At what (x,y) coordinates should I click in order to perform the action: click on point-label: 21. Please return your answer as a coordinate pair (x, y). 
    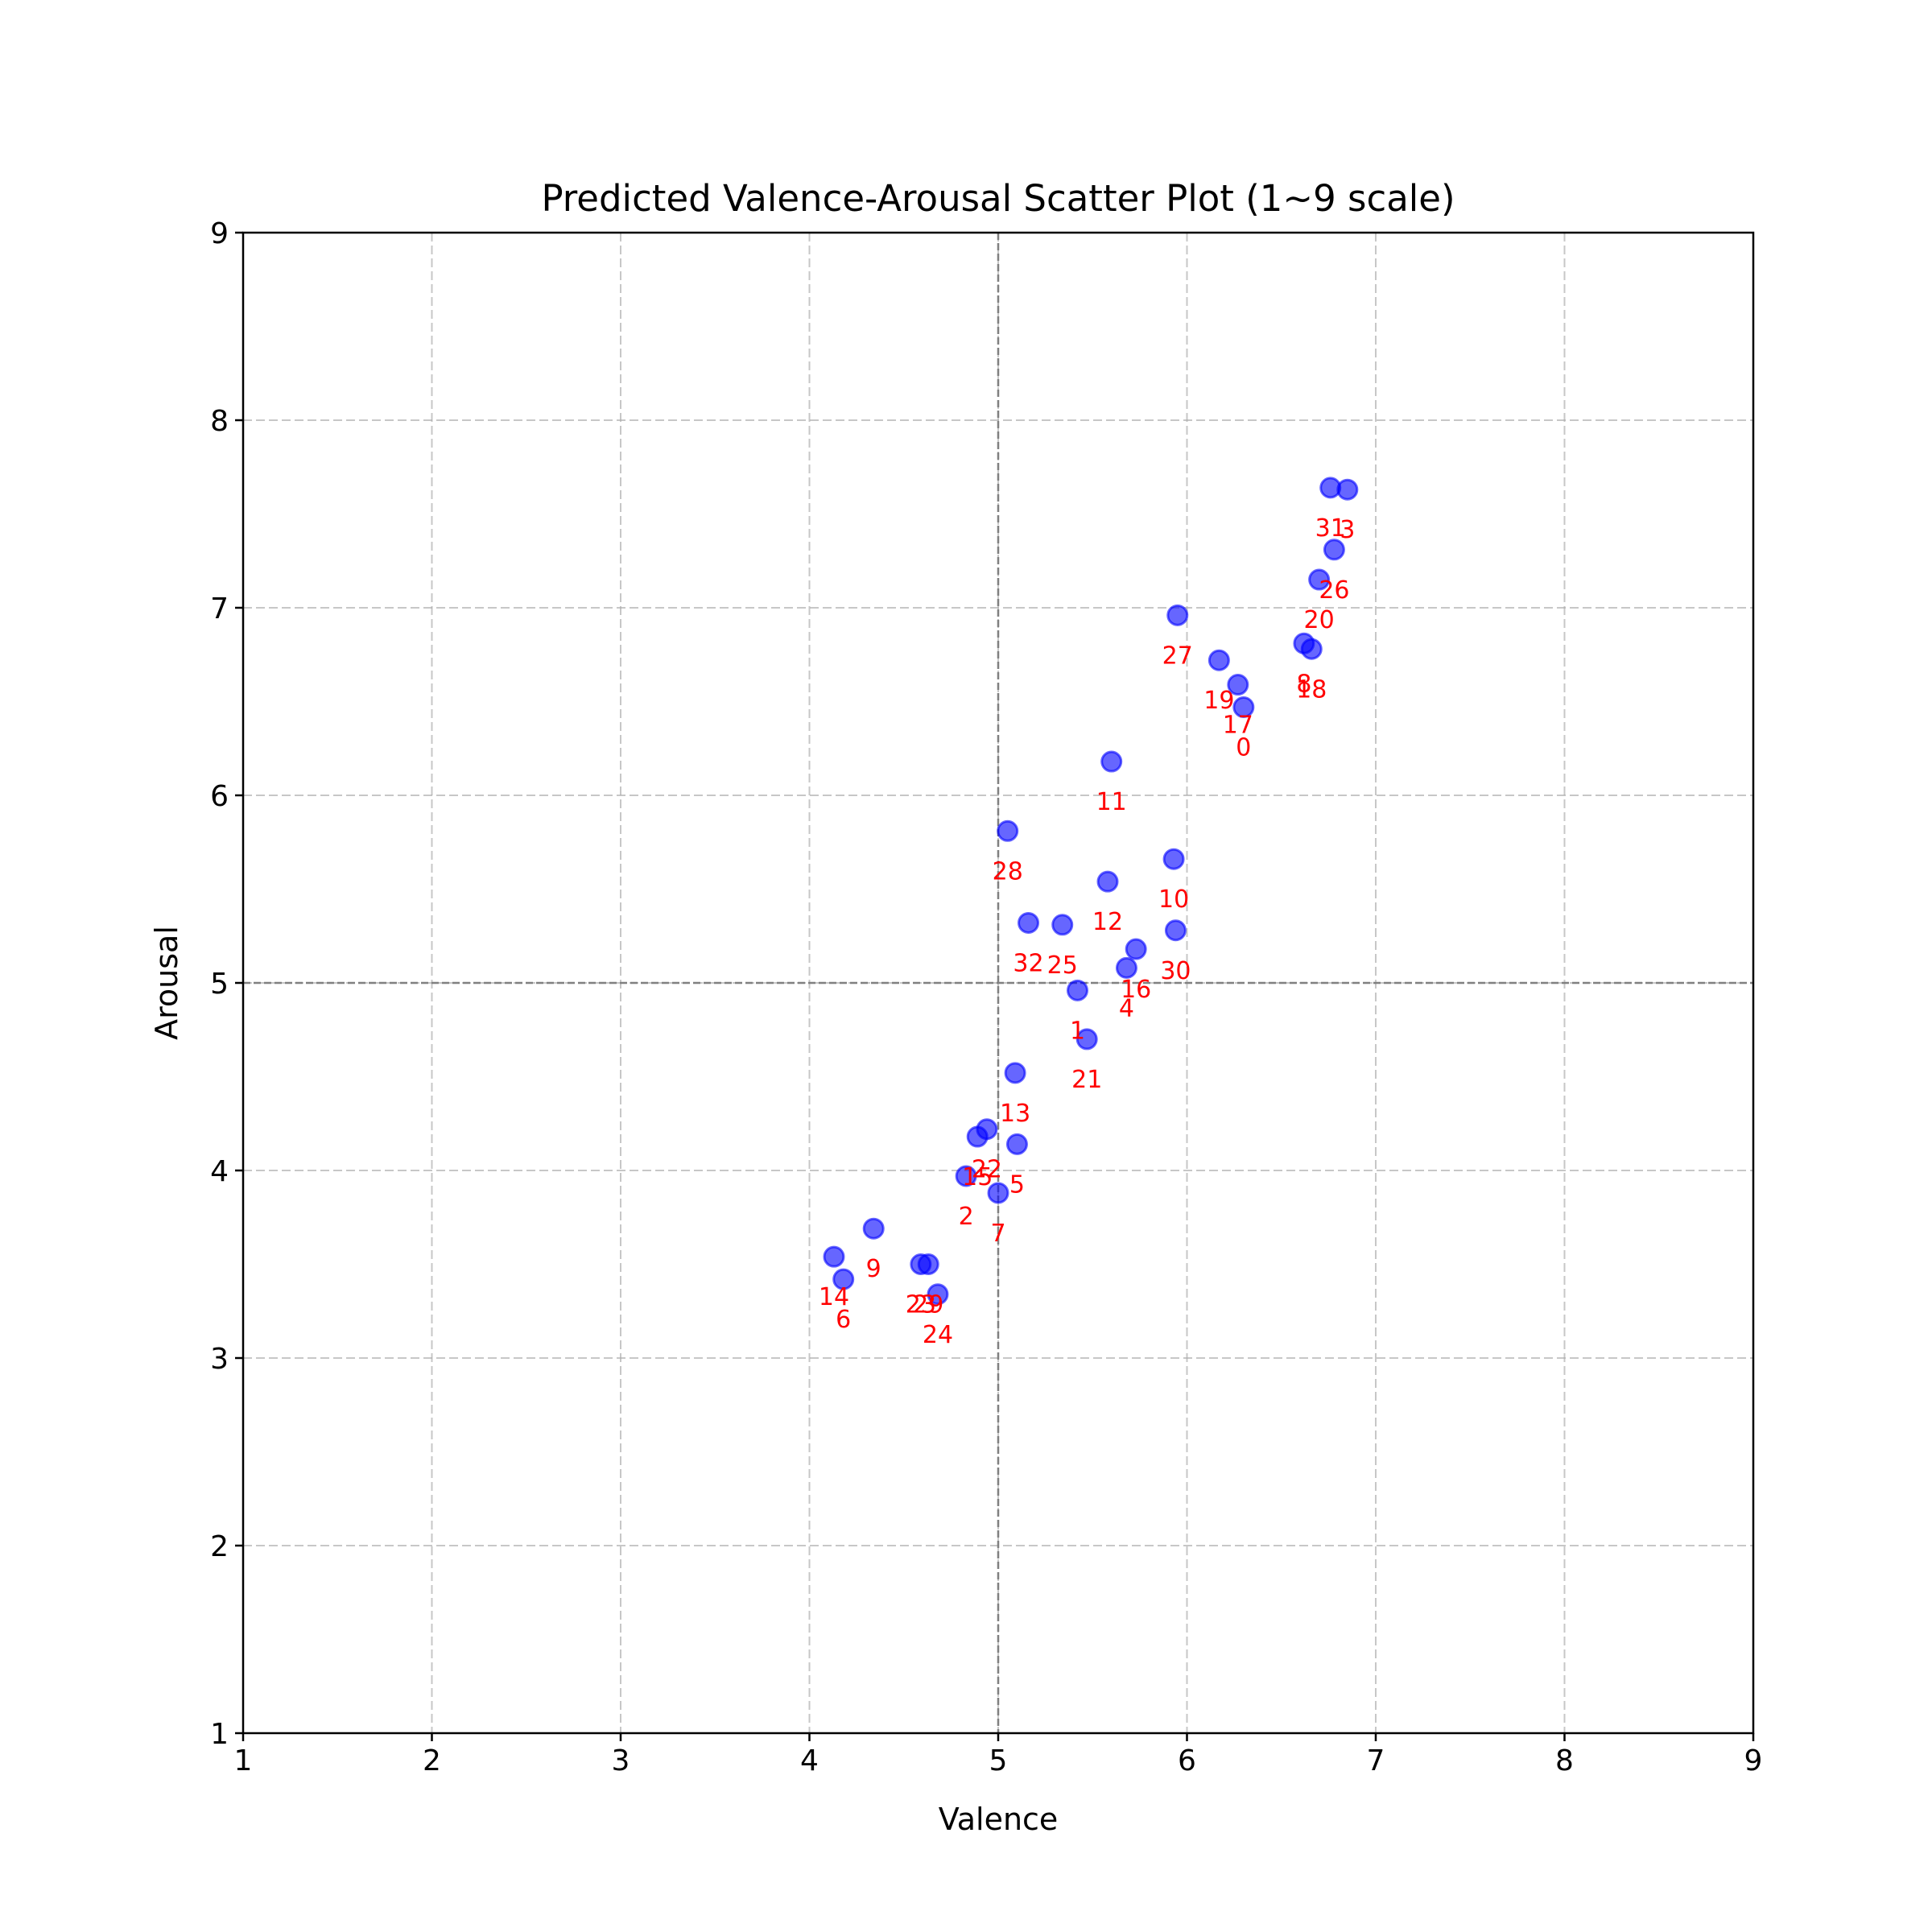
    Looking at the image, I should click on (1086, 1080).